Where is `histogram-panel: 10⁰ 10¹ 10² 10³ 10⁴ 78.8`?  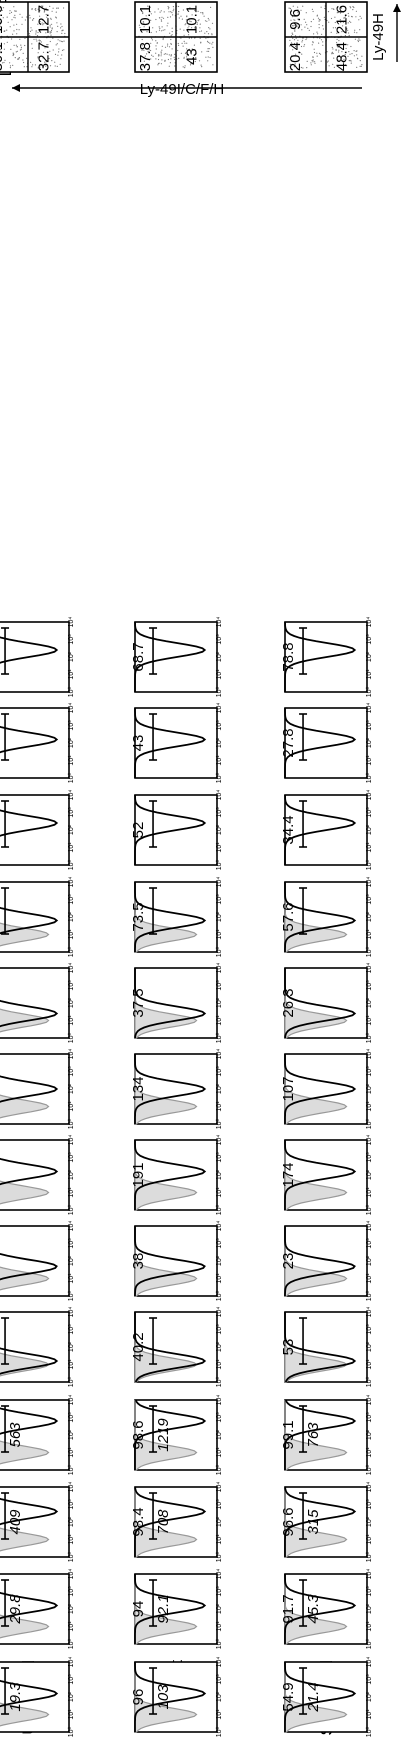 histogram-panel: 10⁰ 10¹ 10² 10³ 10⁴ 78.8 is located at coordinates (326, 657).